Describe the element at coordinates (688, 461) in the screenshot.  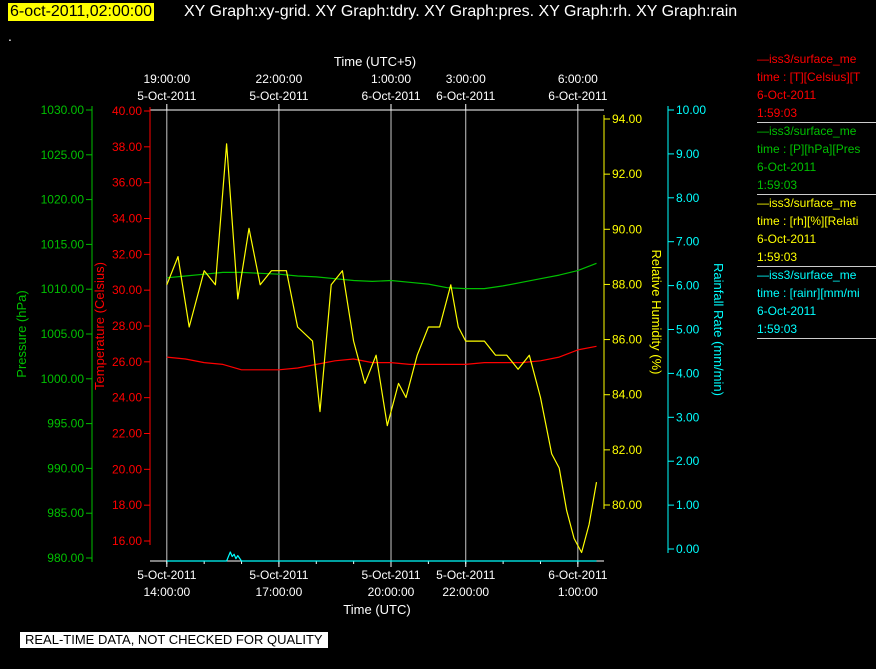
I see `rainfall-tick-label: 2.00` at that location.